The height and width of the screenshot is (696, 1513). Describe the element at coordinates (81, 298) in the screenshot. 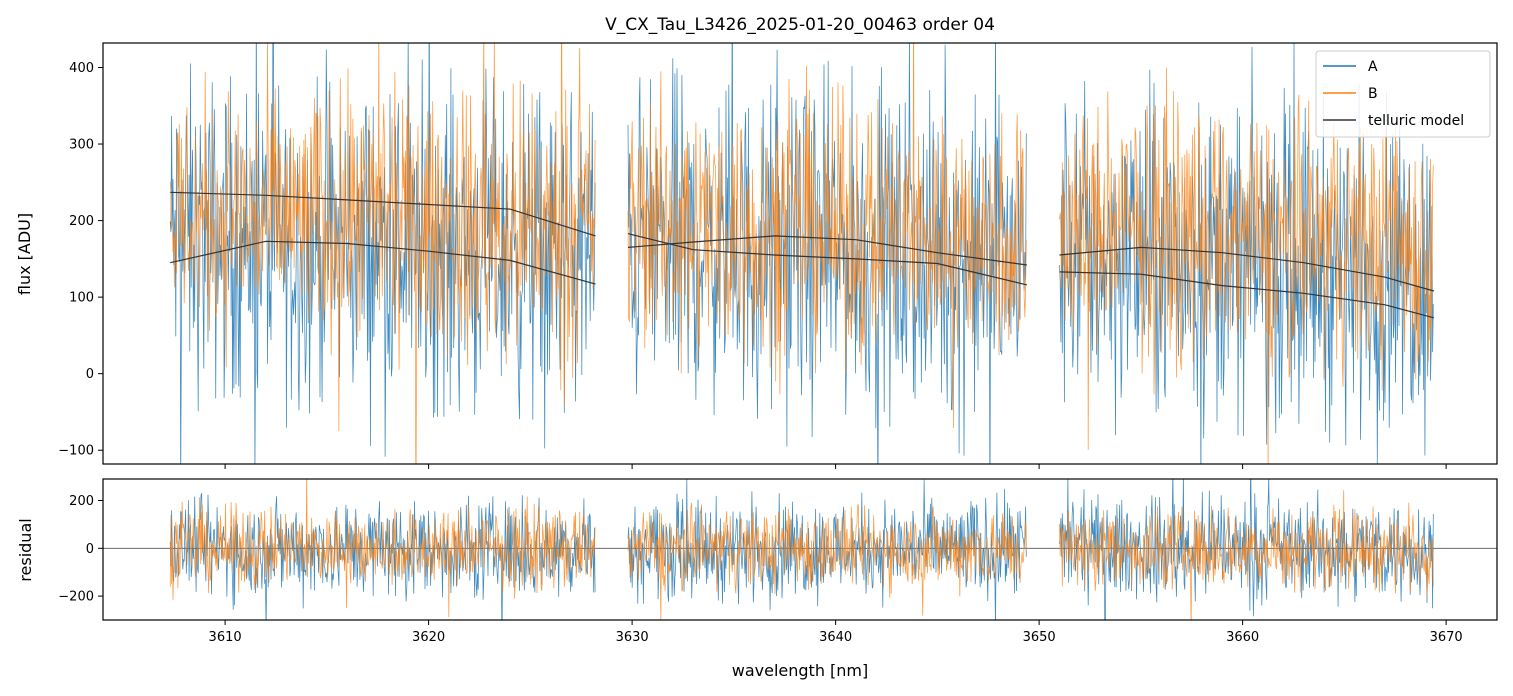

I see `y-tick-label: 100` at that location.